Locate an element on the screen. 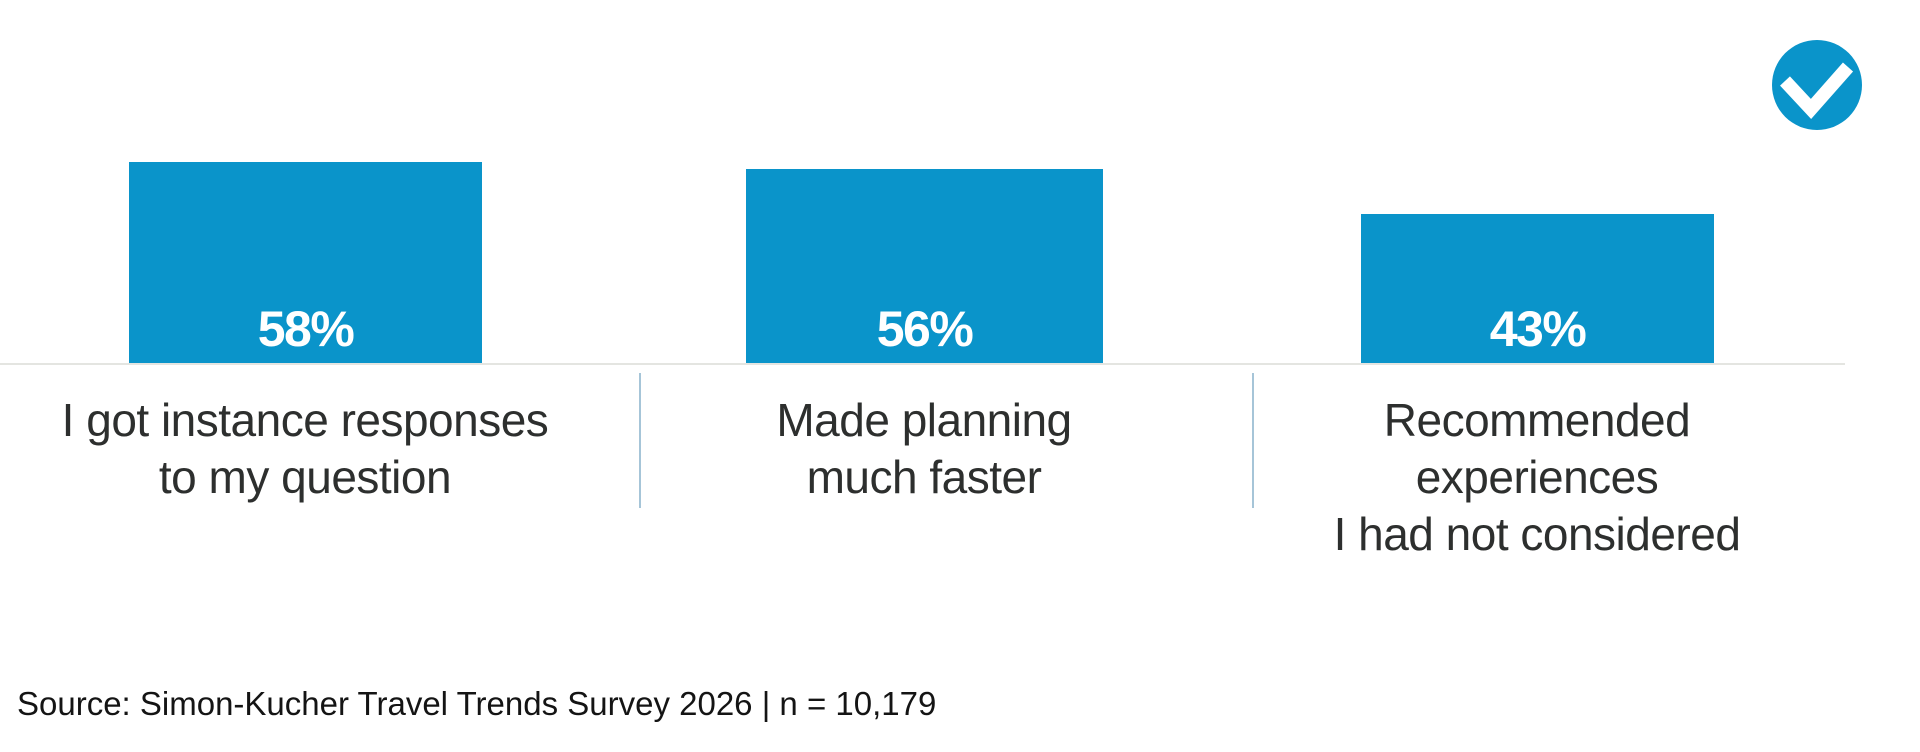  bar-faster-planning: 56% is located at coordinates (924, 266).